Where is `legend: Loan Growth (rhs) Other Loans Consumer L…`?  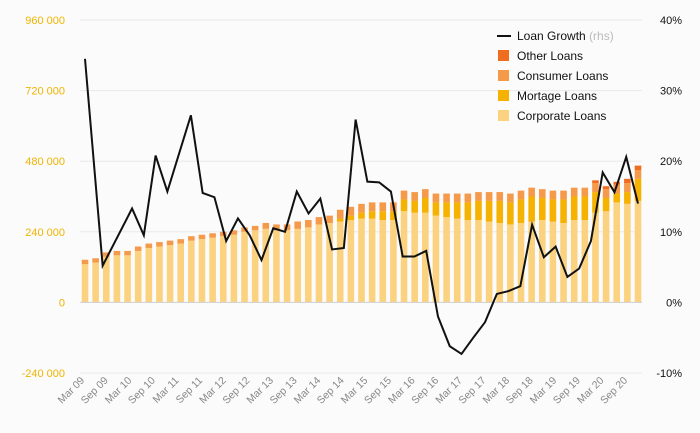 legend: Loan Growth (rhs) Other Loans Consumer L… is located at coordinates (555, 76).